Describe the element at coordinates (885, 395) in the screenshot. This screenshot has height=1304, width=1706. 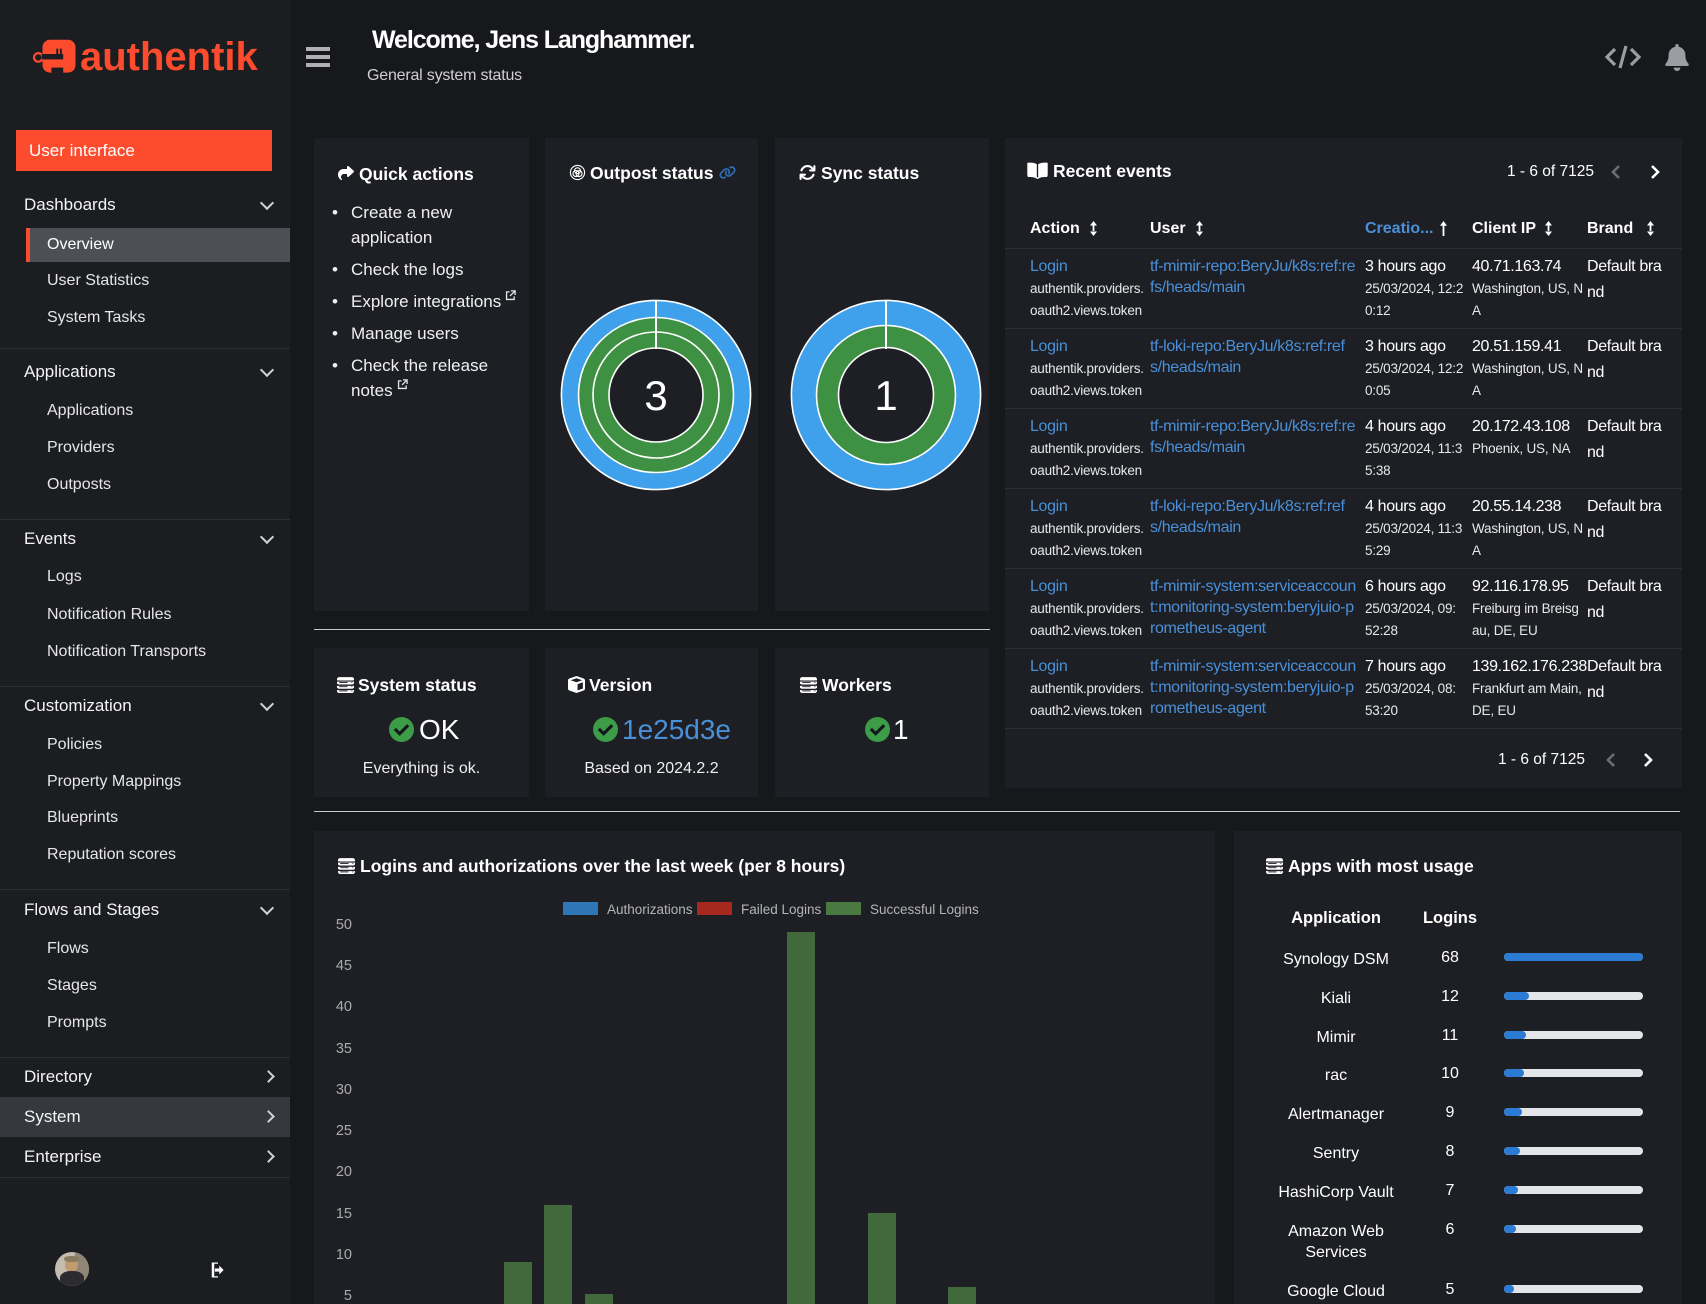
I see `svg-text: 1` at that location.